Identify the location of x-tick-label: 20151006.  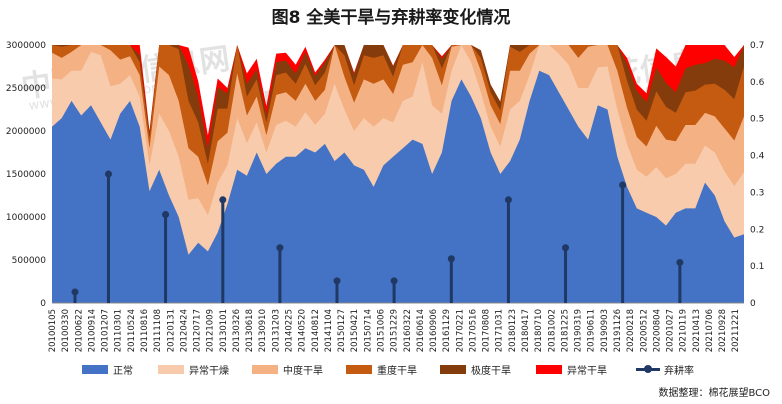
(382, 330).